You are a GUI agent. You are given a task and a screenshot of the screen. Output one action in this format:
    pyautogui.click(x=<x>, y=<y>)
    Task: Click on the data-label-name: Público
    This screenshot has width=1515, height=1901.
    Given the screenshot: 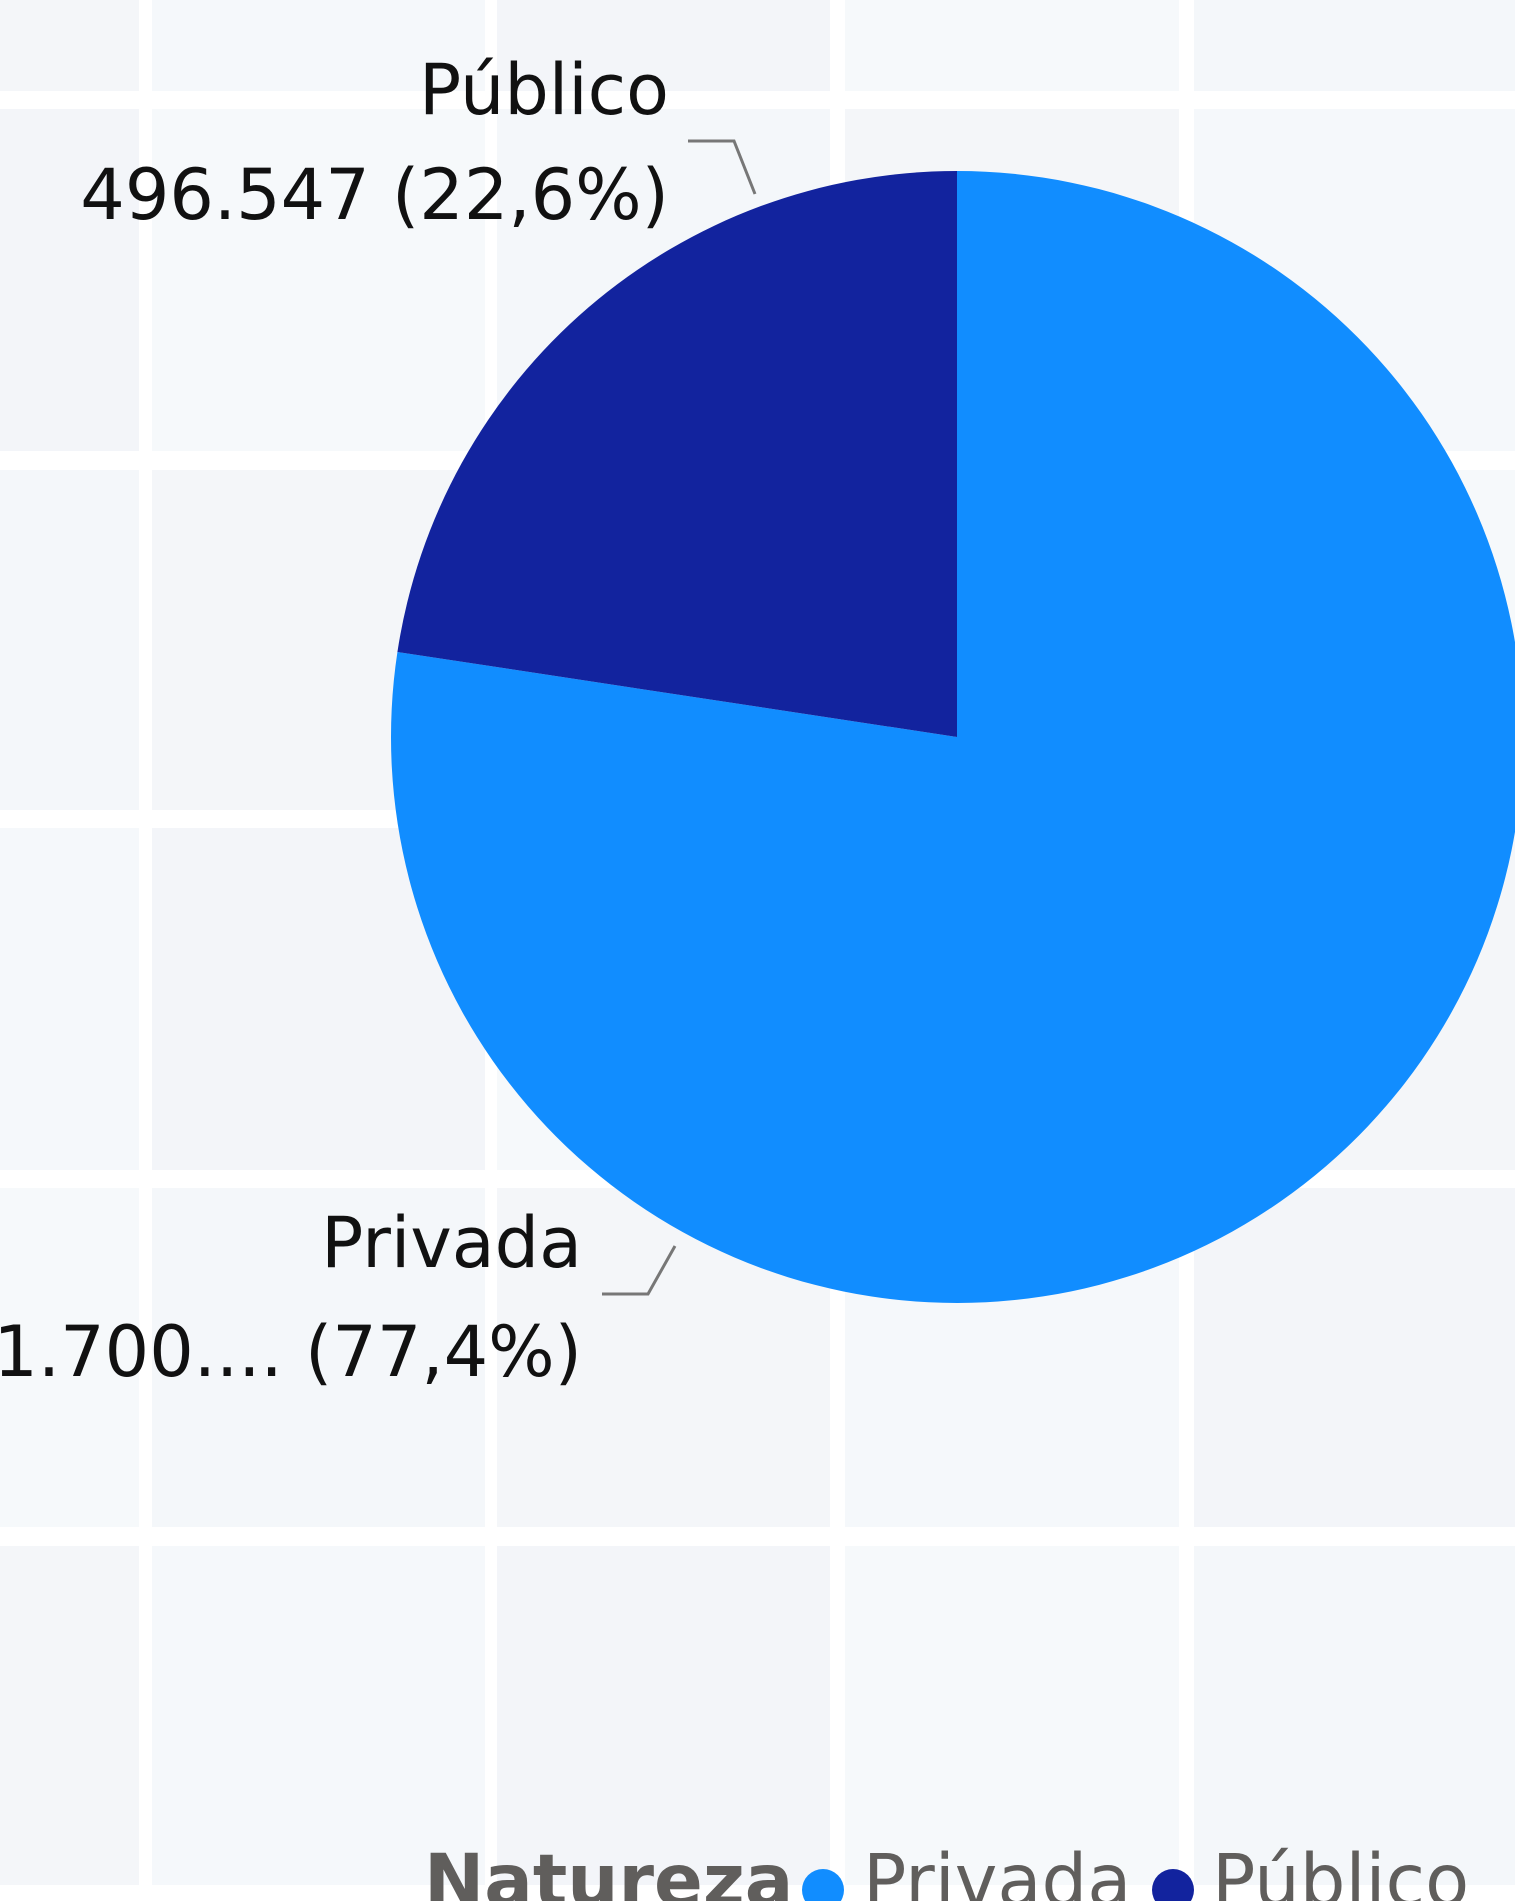 What is the action you would take?
    pyautogui.click(x=544, y=90)
    